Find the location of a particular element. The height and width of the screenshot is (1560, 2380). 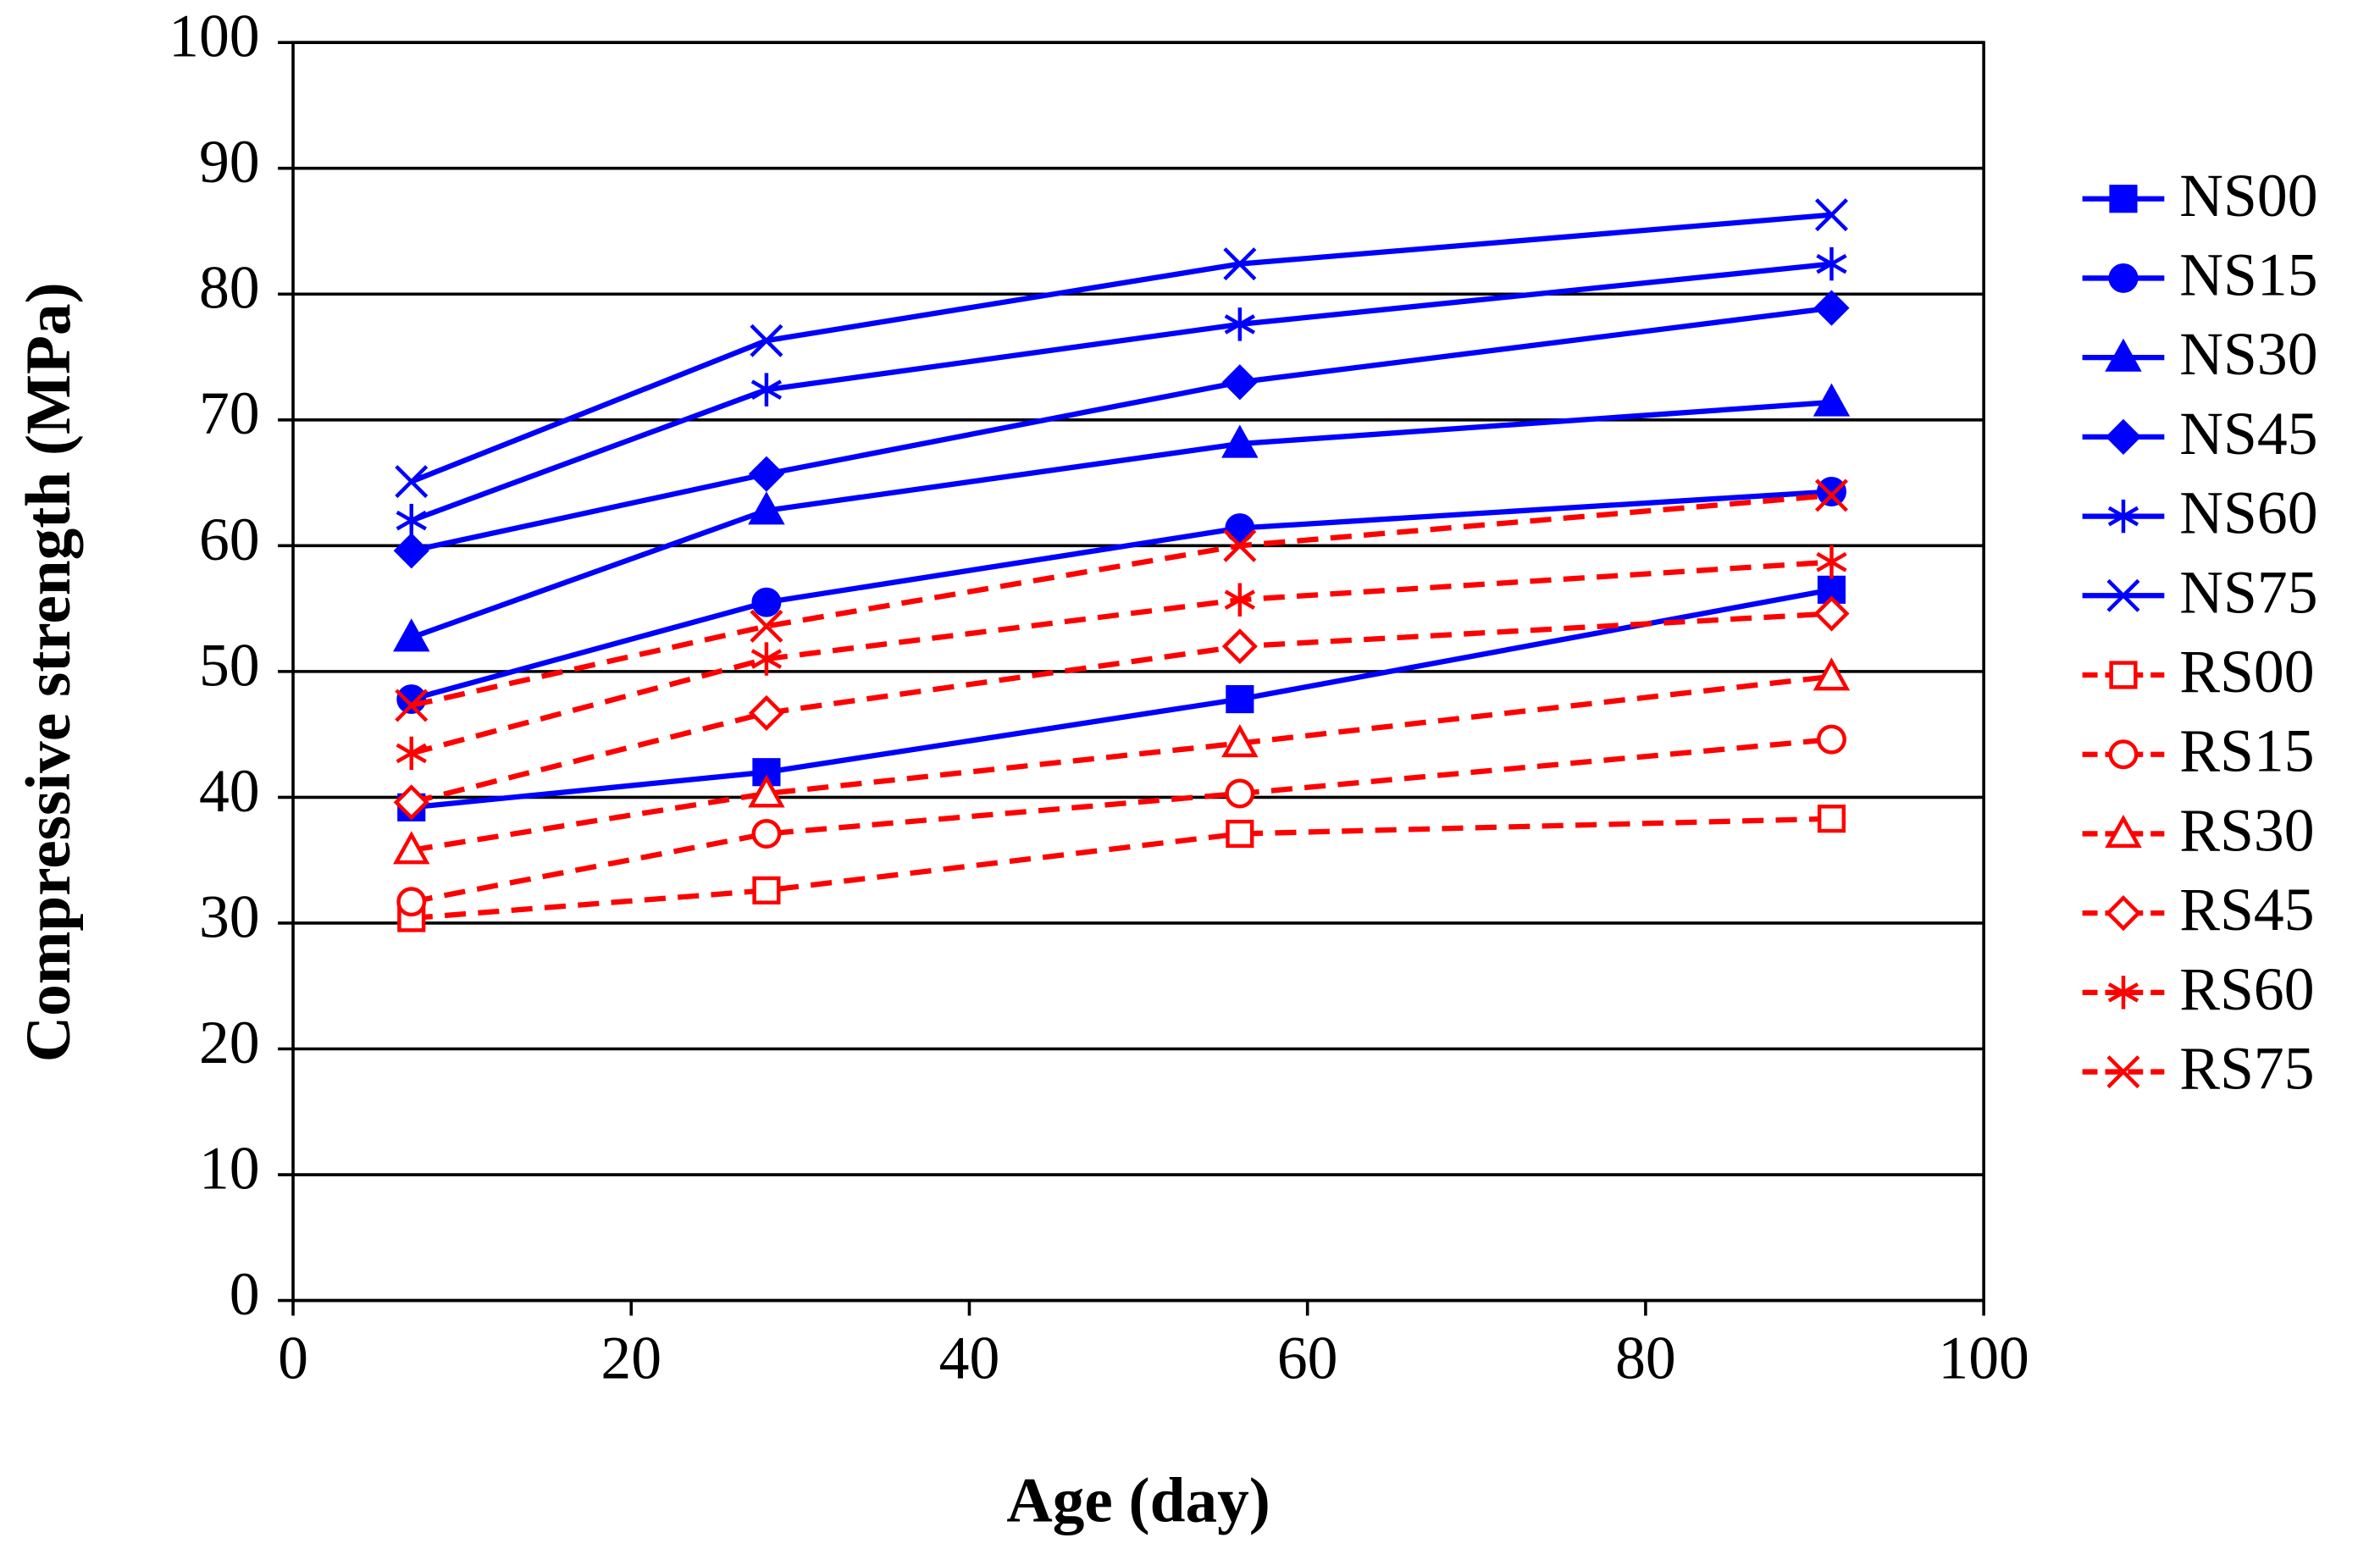

legend-label: RS15 is located at coordinates (2247, 751).